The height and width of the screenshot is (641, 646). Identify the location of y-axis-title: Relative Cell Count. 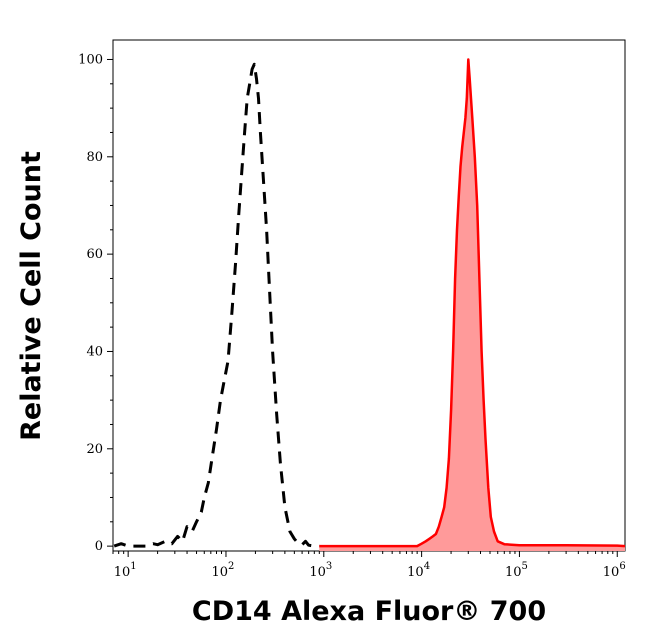
(31, 296).